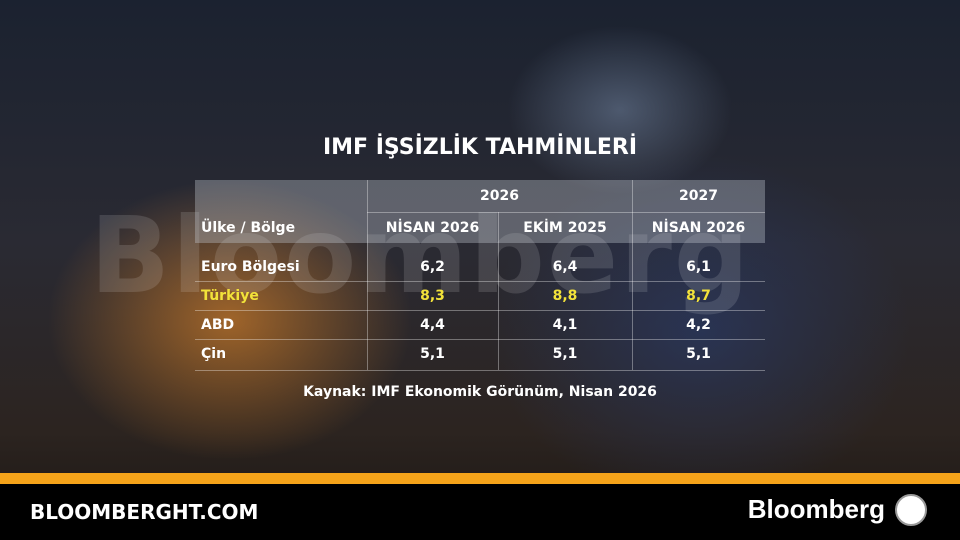 This screenshot has height=540, width=960. I want to click on table-cell: 4,1, so click(565, 324).